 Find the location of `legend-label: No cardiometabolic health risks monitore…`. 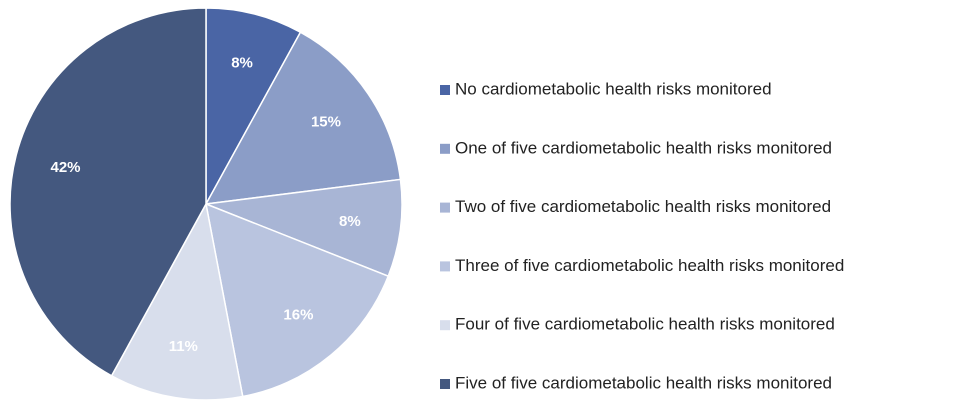

legend-label: No cardiometabolic health risks monitore… is located at coordinates (613, 88).